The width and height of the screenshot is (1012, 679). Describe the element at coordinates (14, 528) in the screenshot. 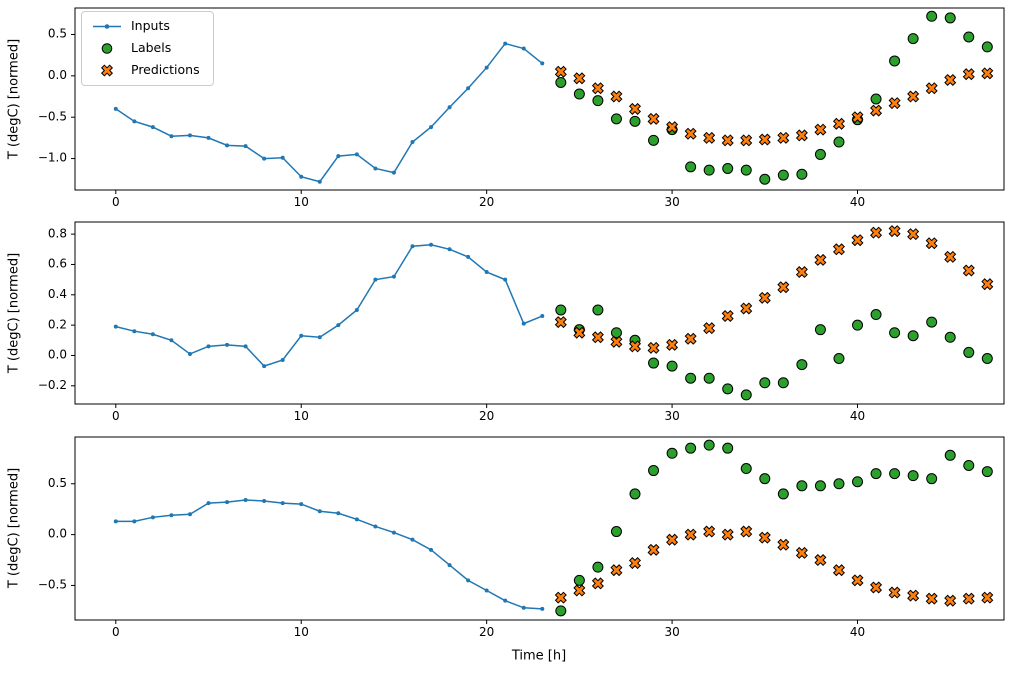

I see `y-axis-label-subplot3: T (degC) [normed]` at that location.